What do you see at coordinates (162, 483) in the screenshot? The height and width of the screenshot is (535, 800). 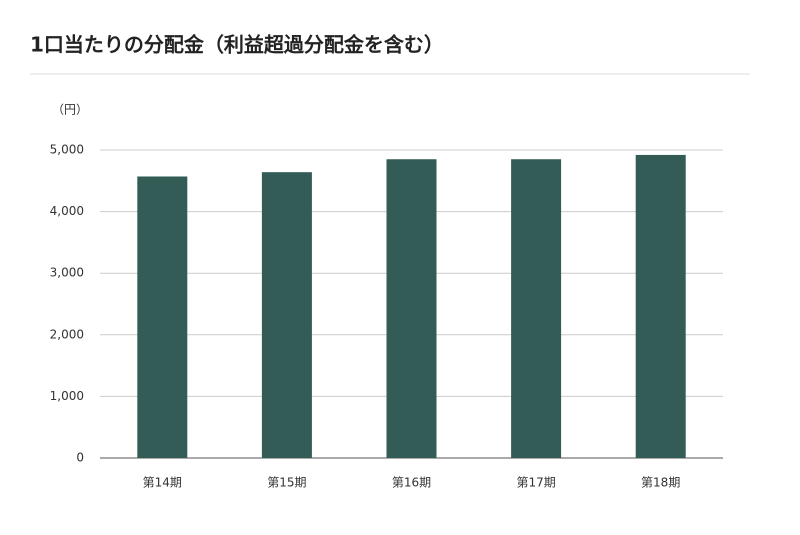 I see `x-tick-label: 第14期` at bounding box center [162, 483].